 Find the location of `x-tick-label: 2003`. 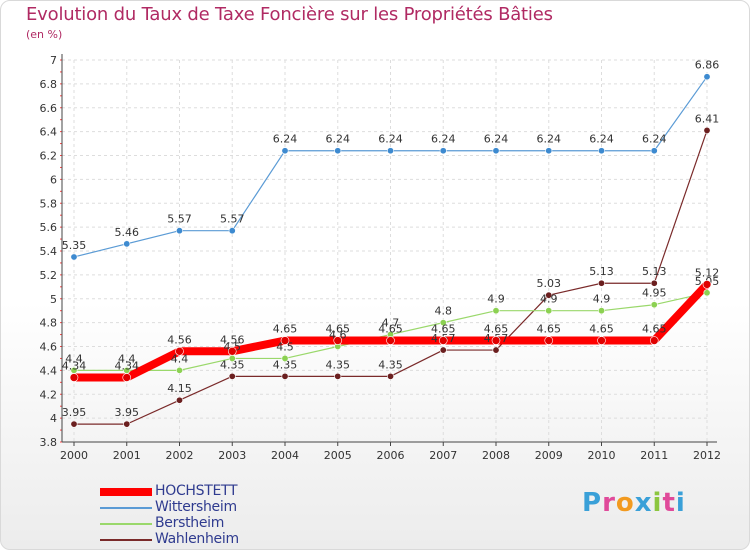

x-tick-label: 2003 is located at coordinates (232, 455).